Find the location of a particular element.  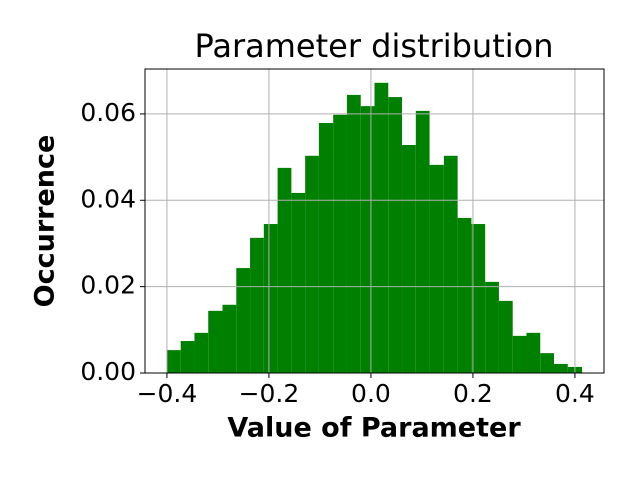

y-tick-label: 0.00 is located at coordinates (108, 371).